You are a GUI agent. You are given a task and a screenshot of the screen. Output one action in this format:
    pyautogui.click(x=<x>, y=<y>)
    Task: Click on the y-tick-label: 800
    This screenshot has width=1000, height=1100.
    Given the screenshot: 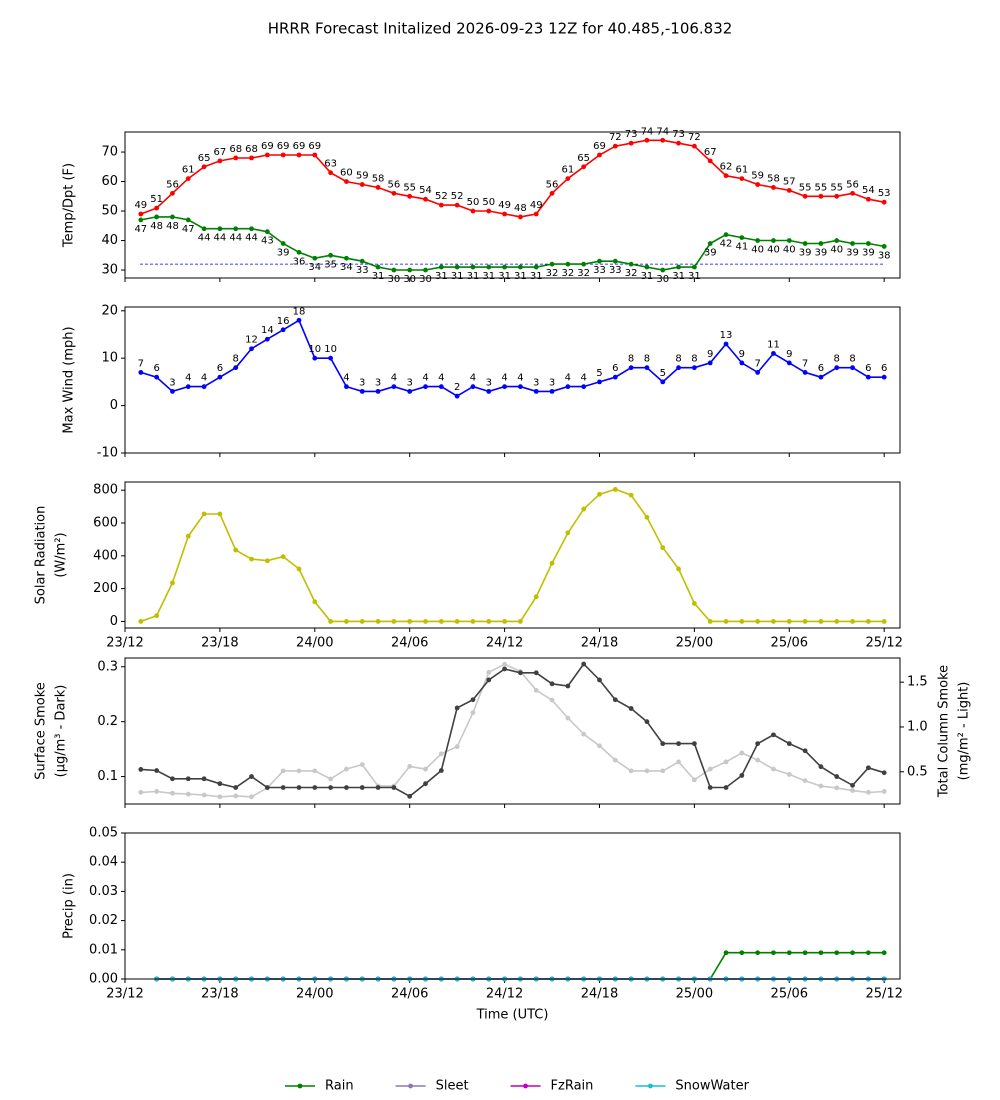 What is the action you would take?
    pyautogui.click(x=105, y=490)
    